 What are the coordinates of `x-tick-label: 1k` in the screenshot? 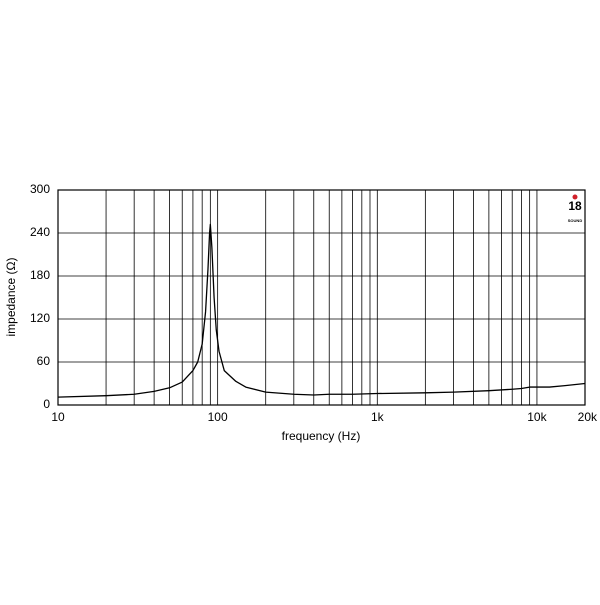 It's located at (378, 417).